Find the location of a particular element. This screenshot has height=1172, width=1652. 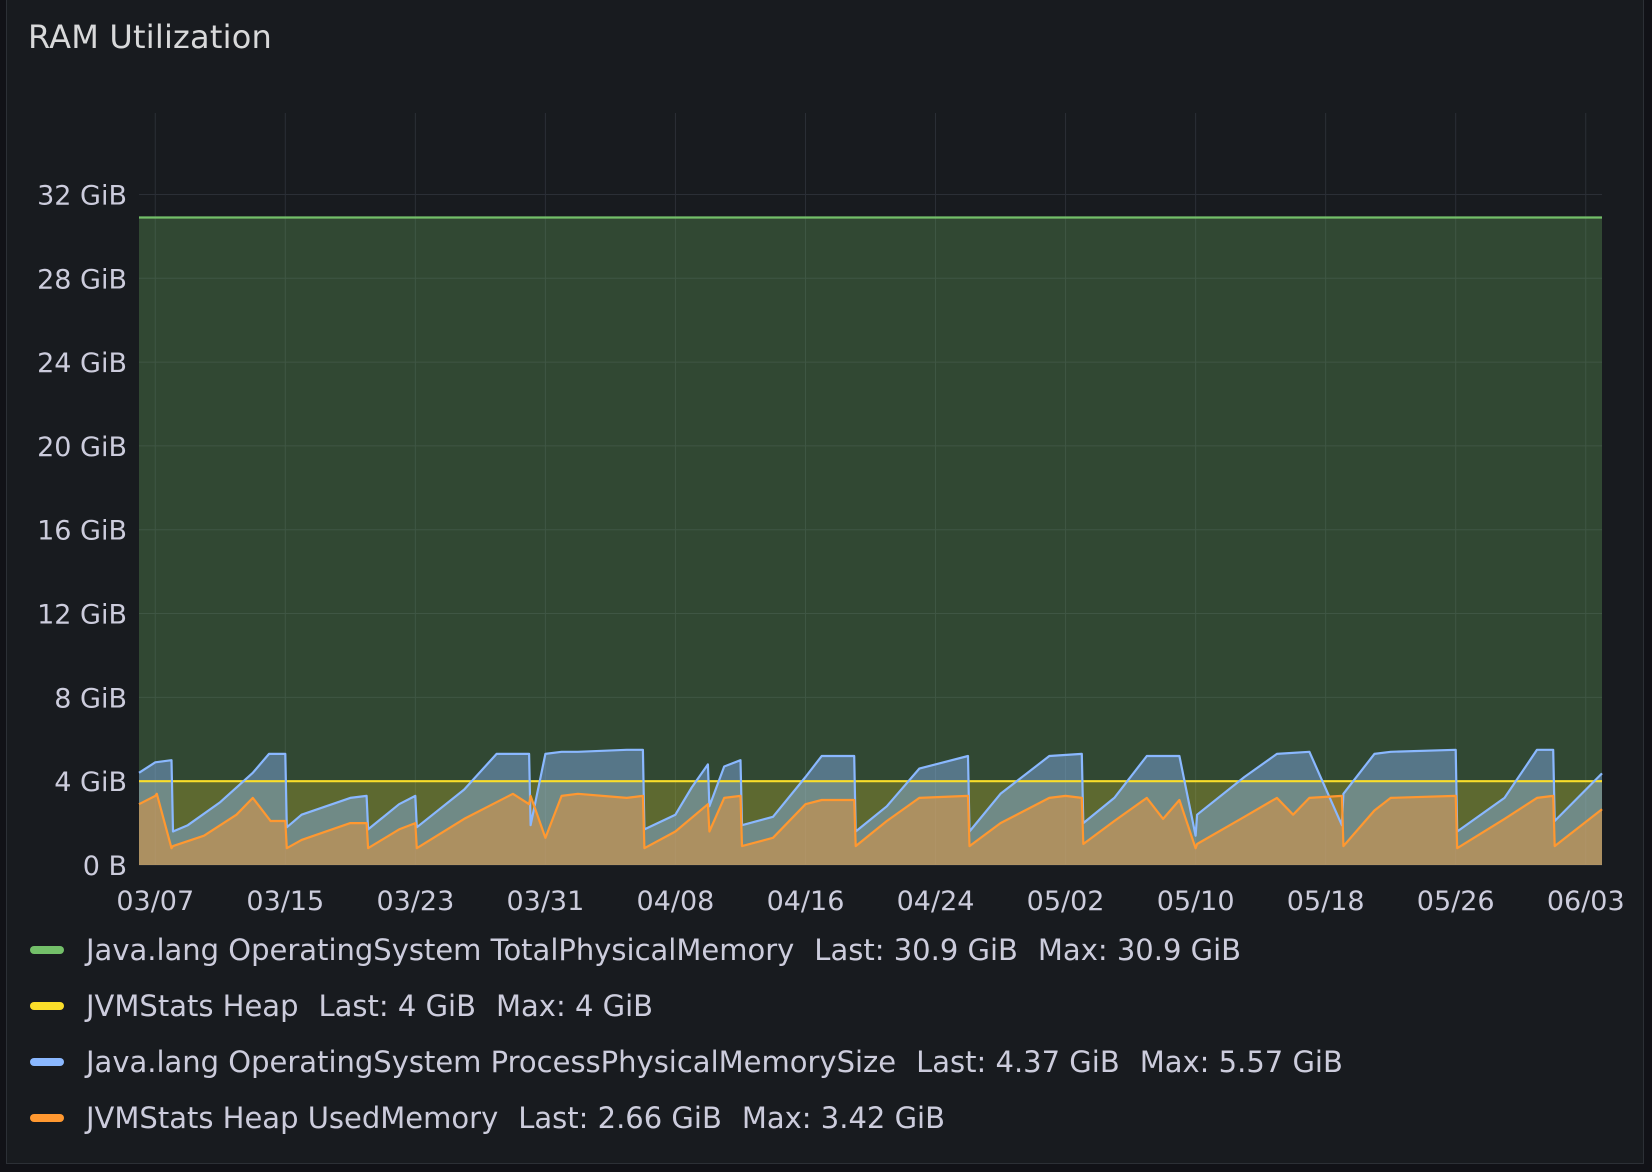

x-tick-label: 04/24 is located at coordinates (936, 900).